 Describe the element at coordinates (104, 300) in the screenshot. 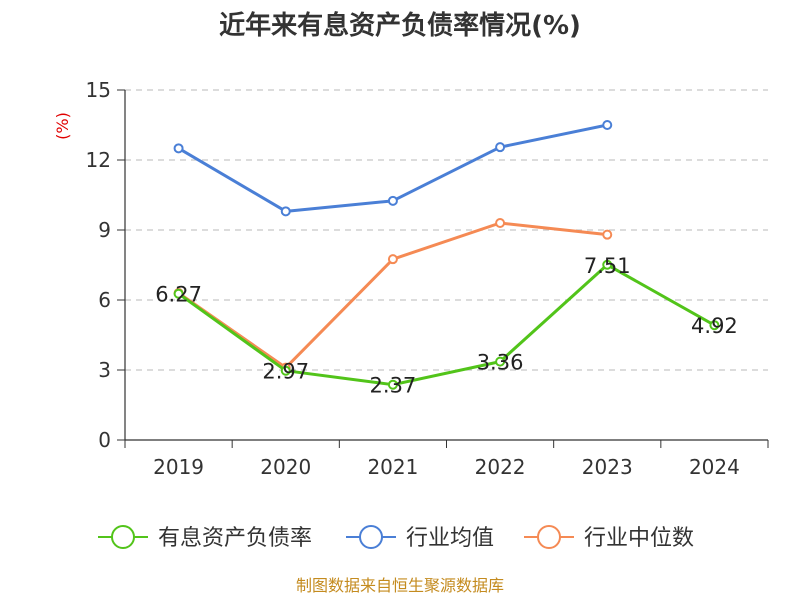

I see `y-tick-label: 6` at that location.